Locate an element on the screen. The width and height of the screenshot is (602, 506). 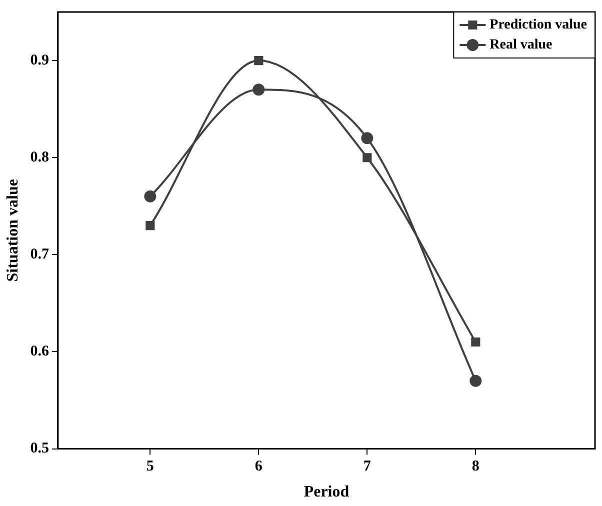
legend-label: Prediction value is located at coordinates (538, 25).